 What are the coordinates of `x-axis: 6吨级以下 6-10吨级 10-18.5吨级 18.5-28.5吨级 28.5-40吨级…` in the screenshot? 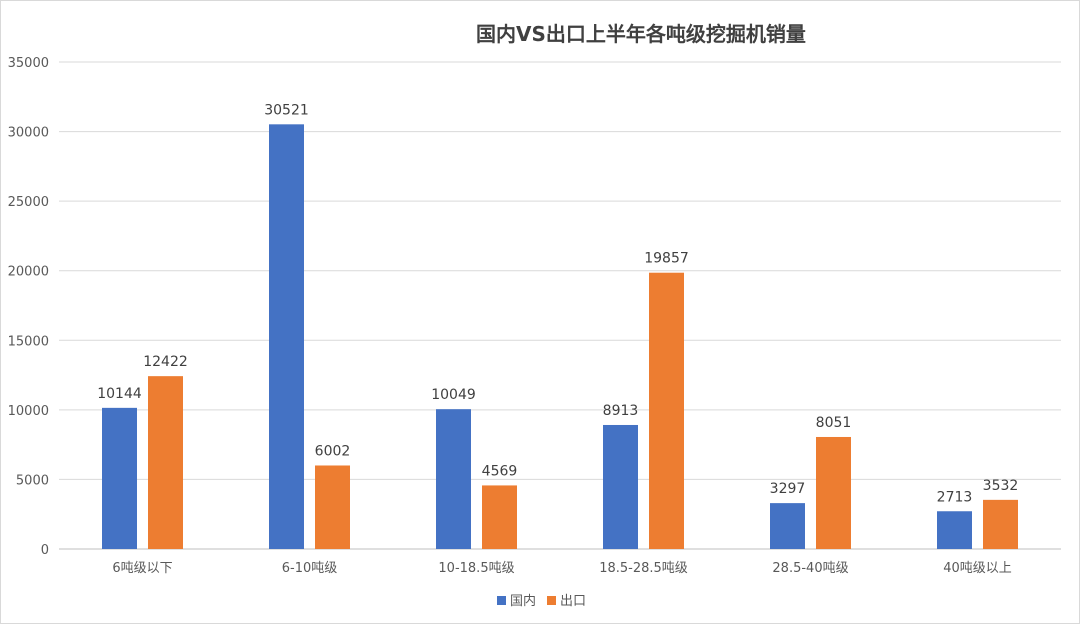 It's located at (561, 568).